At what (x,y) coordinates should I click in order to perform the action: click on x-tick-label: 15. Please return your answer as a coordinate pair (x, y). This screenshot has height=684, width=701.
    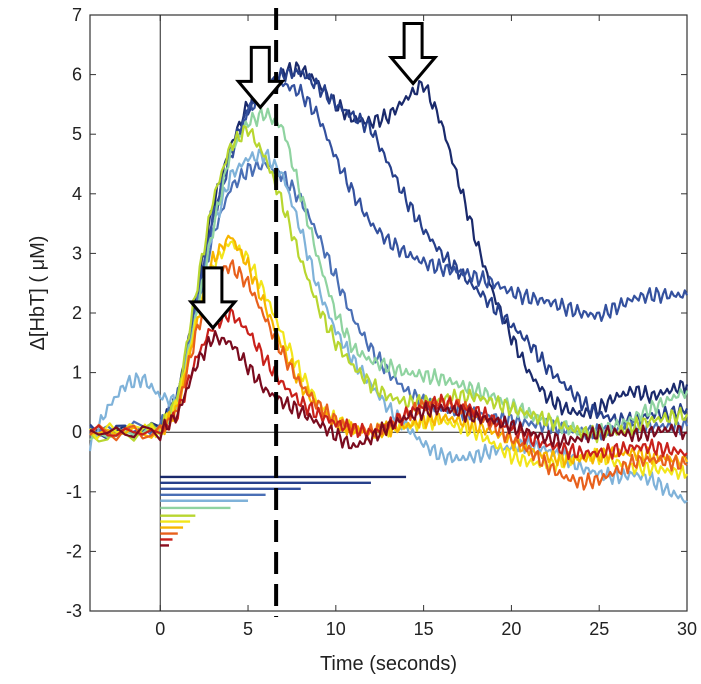
    Looking at the image, I should click on (424, 629).